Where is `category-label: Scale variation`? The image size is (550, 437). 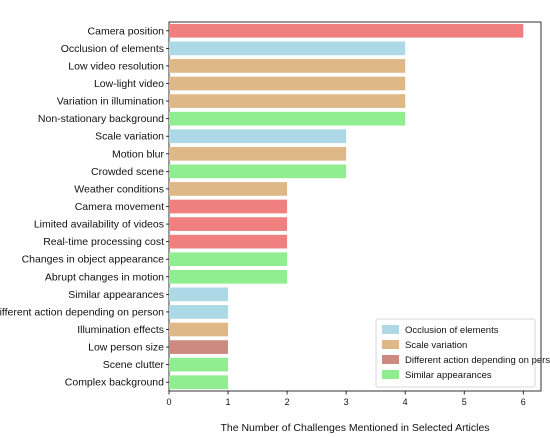
category-label: Scale variation is located at coordinates (129, 137).